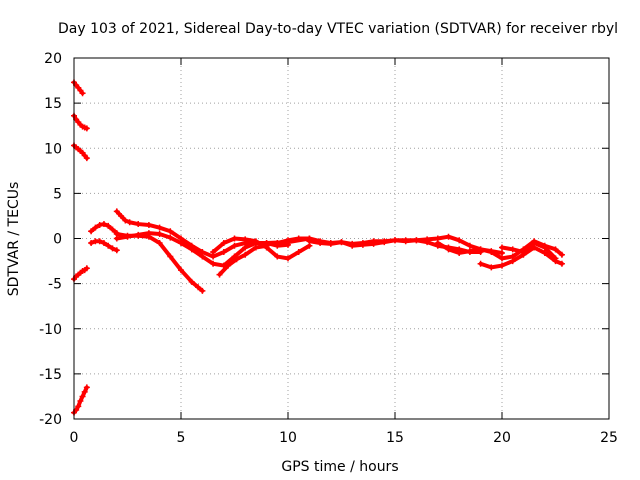 Image resolution: width=640 pixels, height=480 pixels. What do you see at coordinates (74, 438) in the screenshot?
I see `x-tick-label: 0` at bounding box center [74, 438].